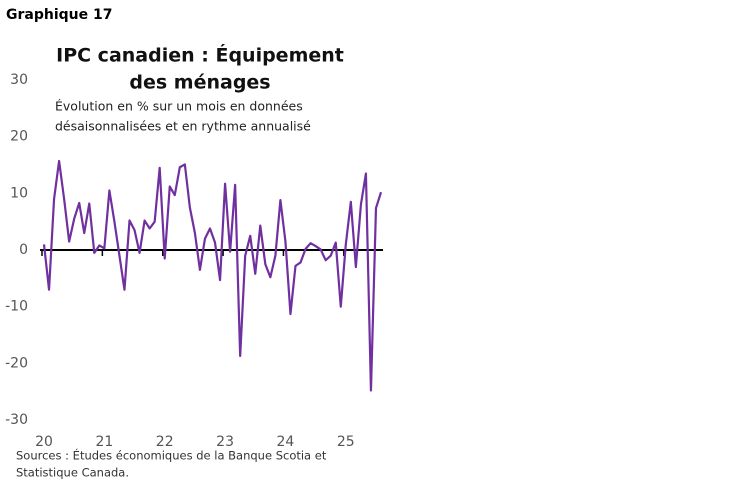 The height and width of the screenshot is (487, 748). Describe the element at coordinates (225, 442) in the screenshot. I see `x-tick-label: 23` at that location.